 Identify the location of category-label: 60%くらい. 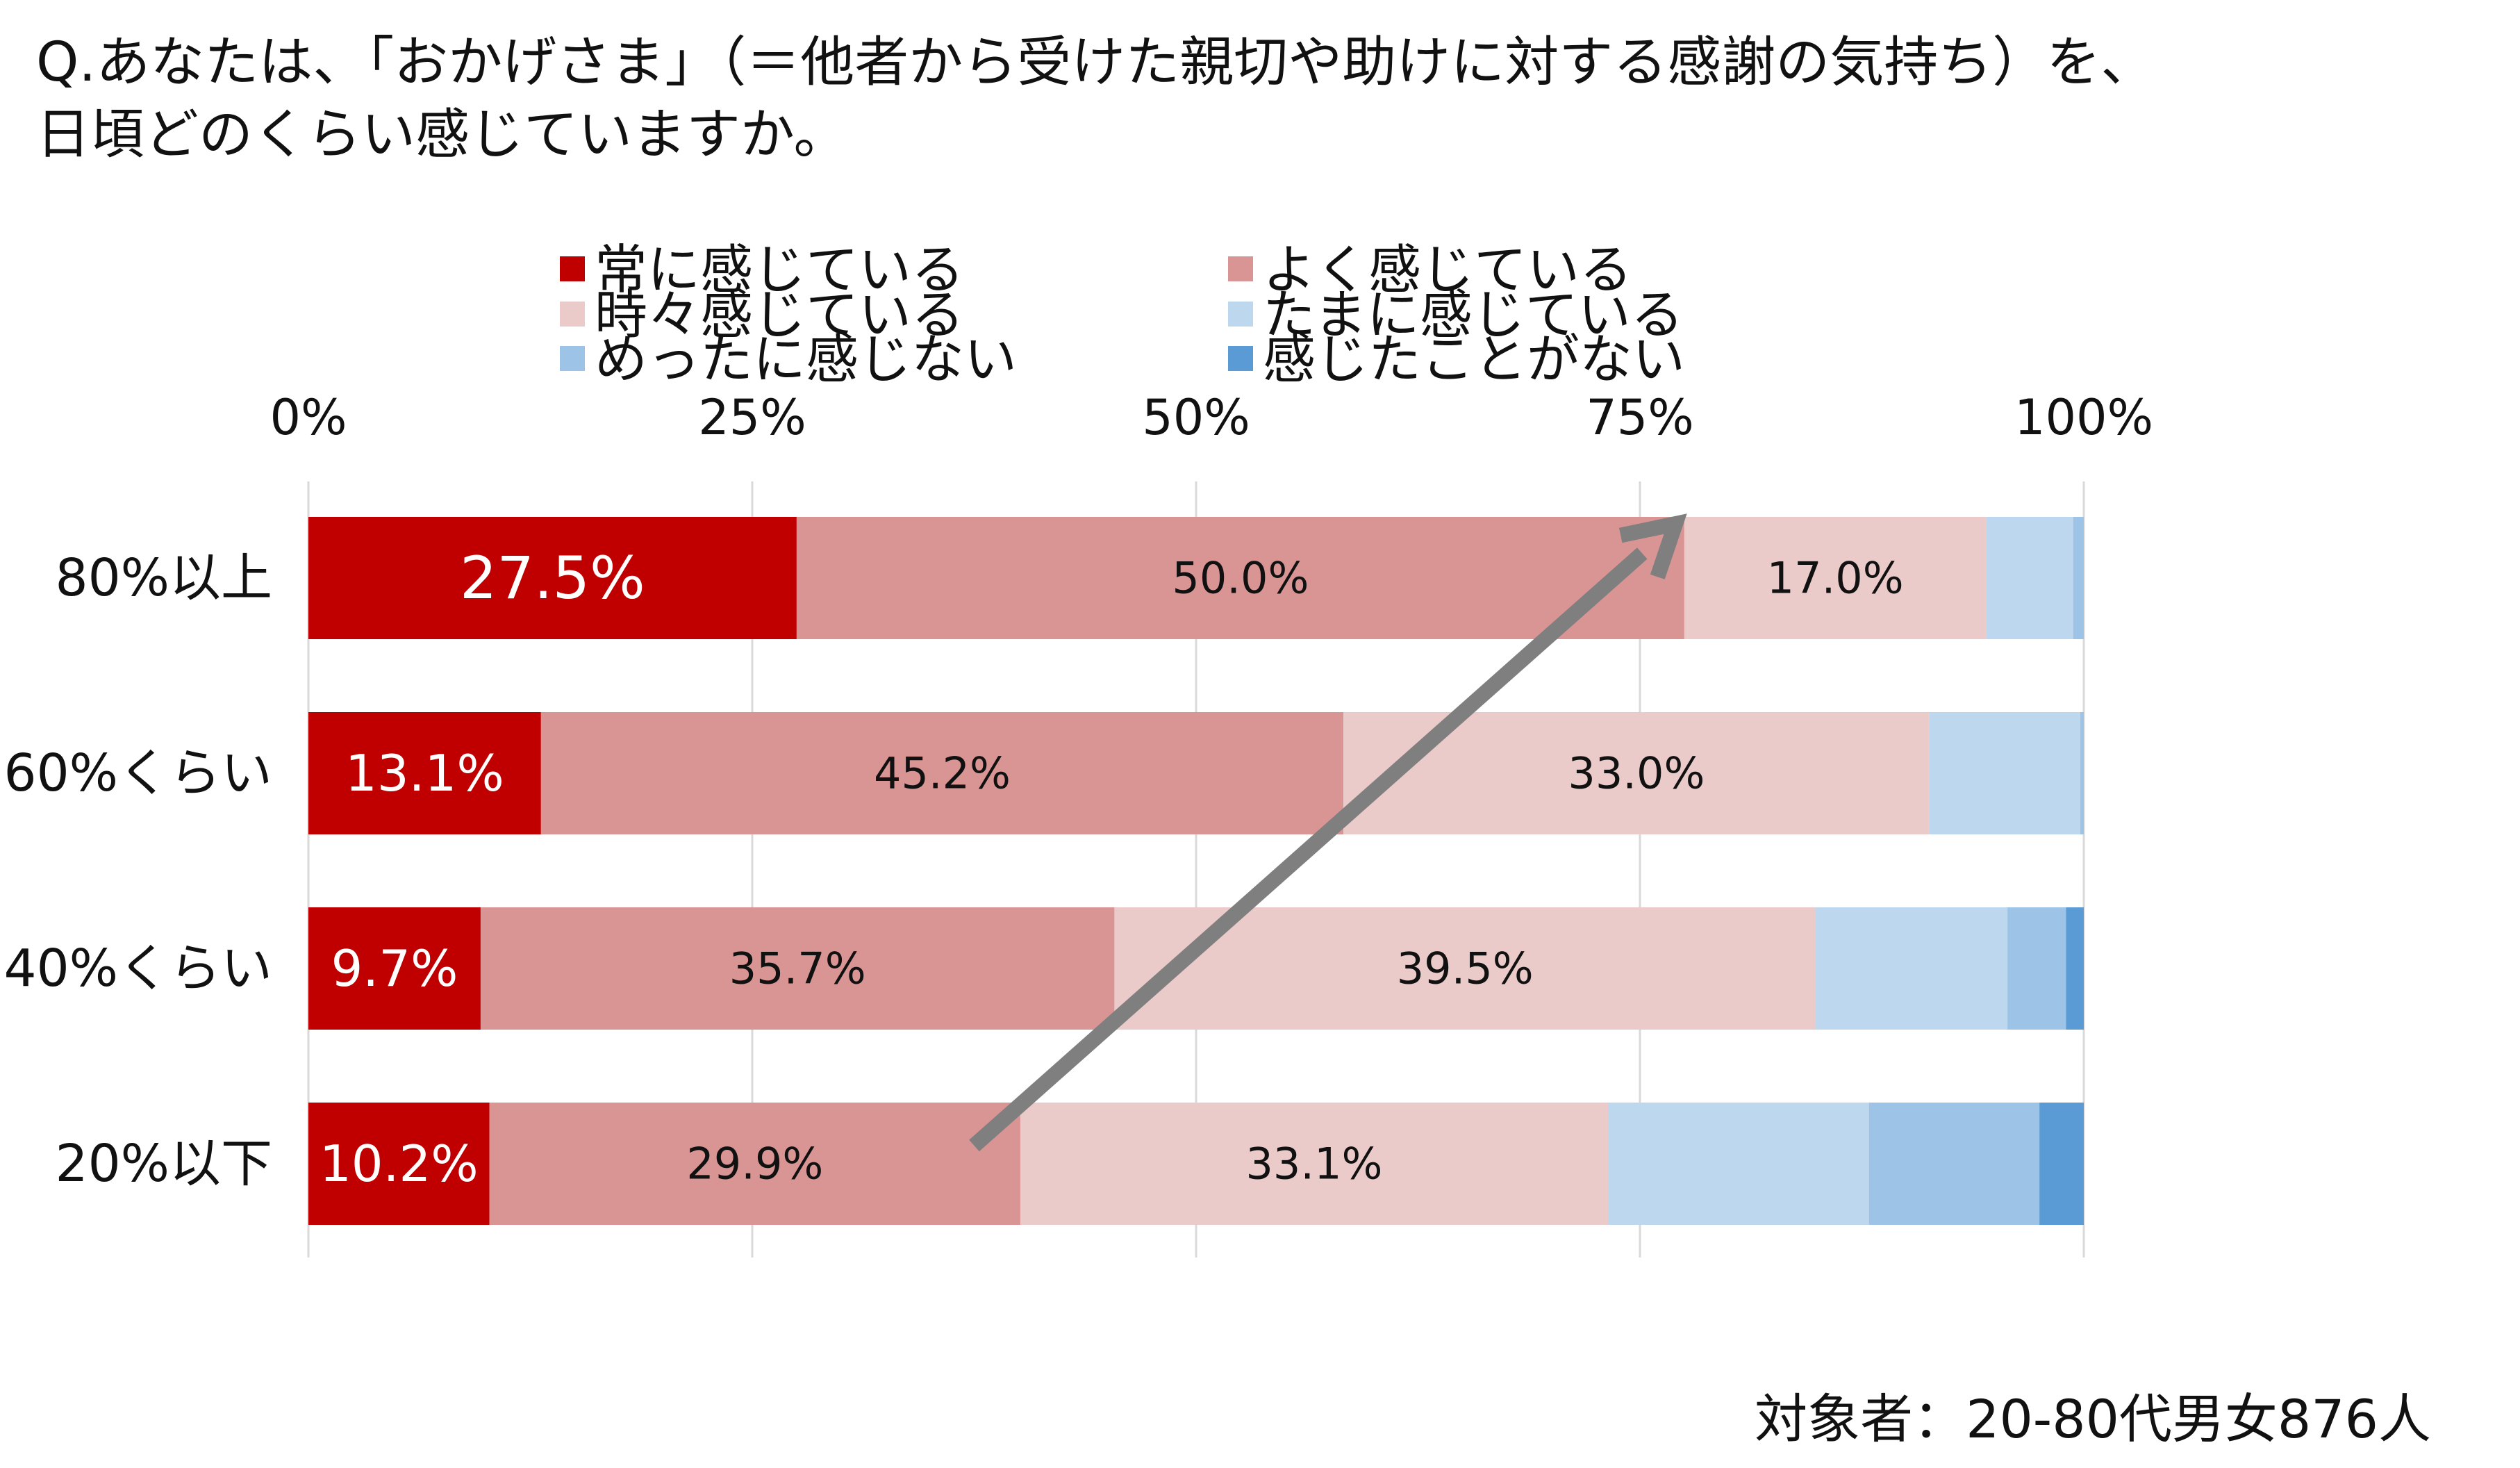
(138, 773).